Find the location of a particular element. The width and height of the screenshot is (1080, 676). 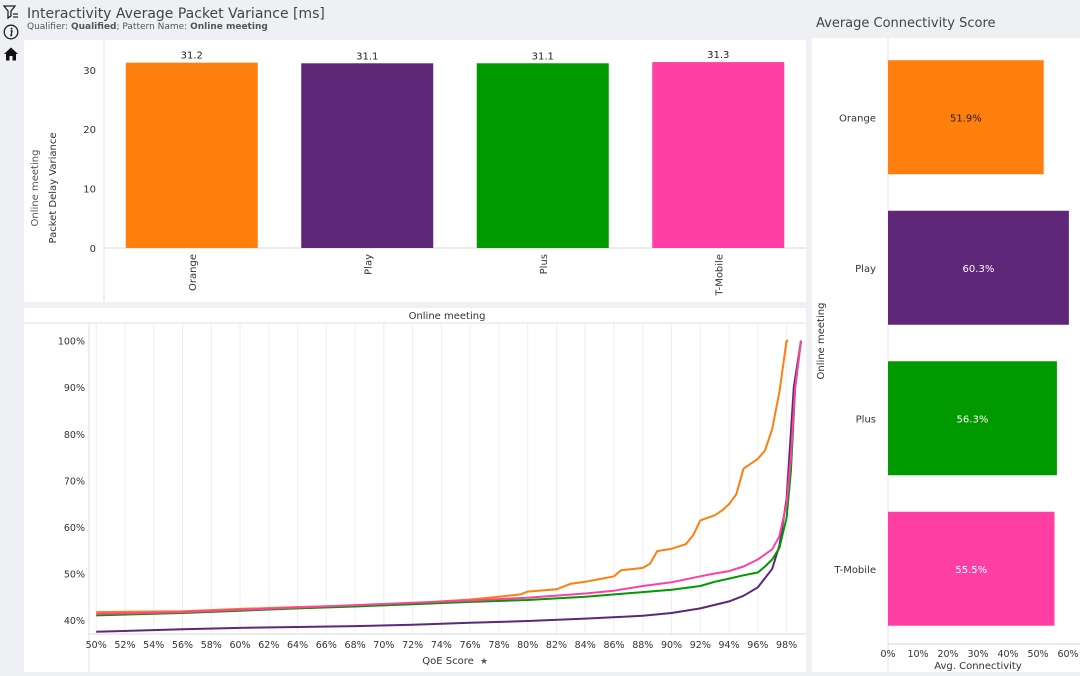

x-tick-label: 94% is located at coordinates (729, 645).